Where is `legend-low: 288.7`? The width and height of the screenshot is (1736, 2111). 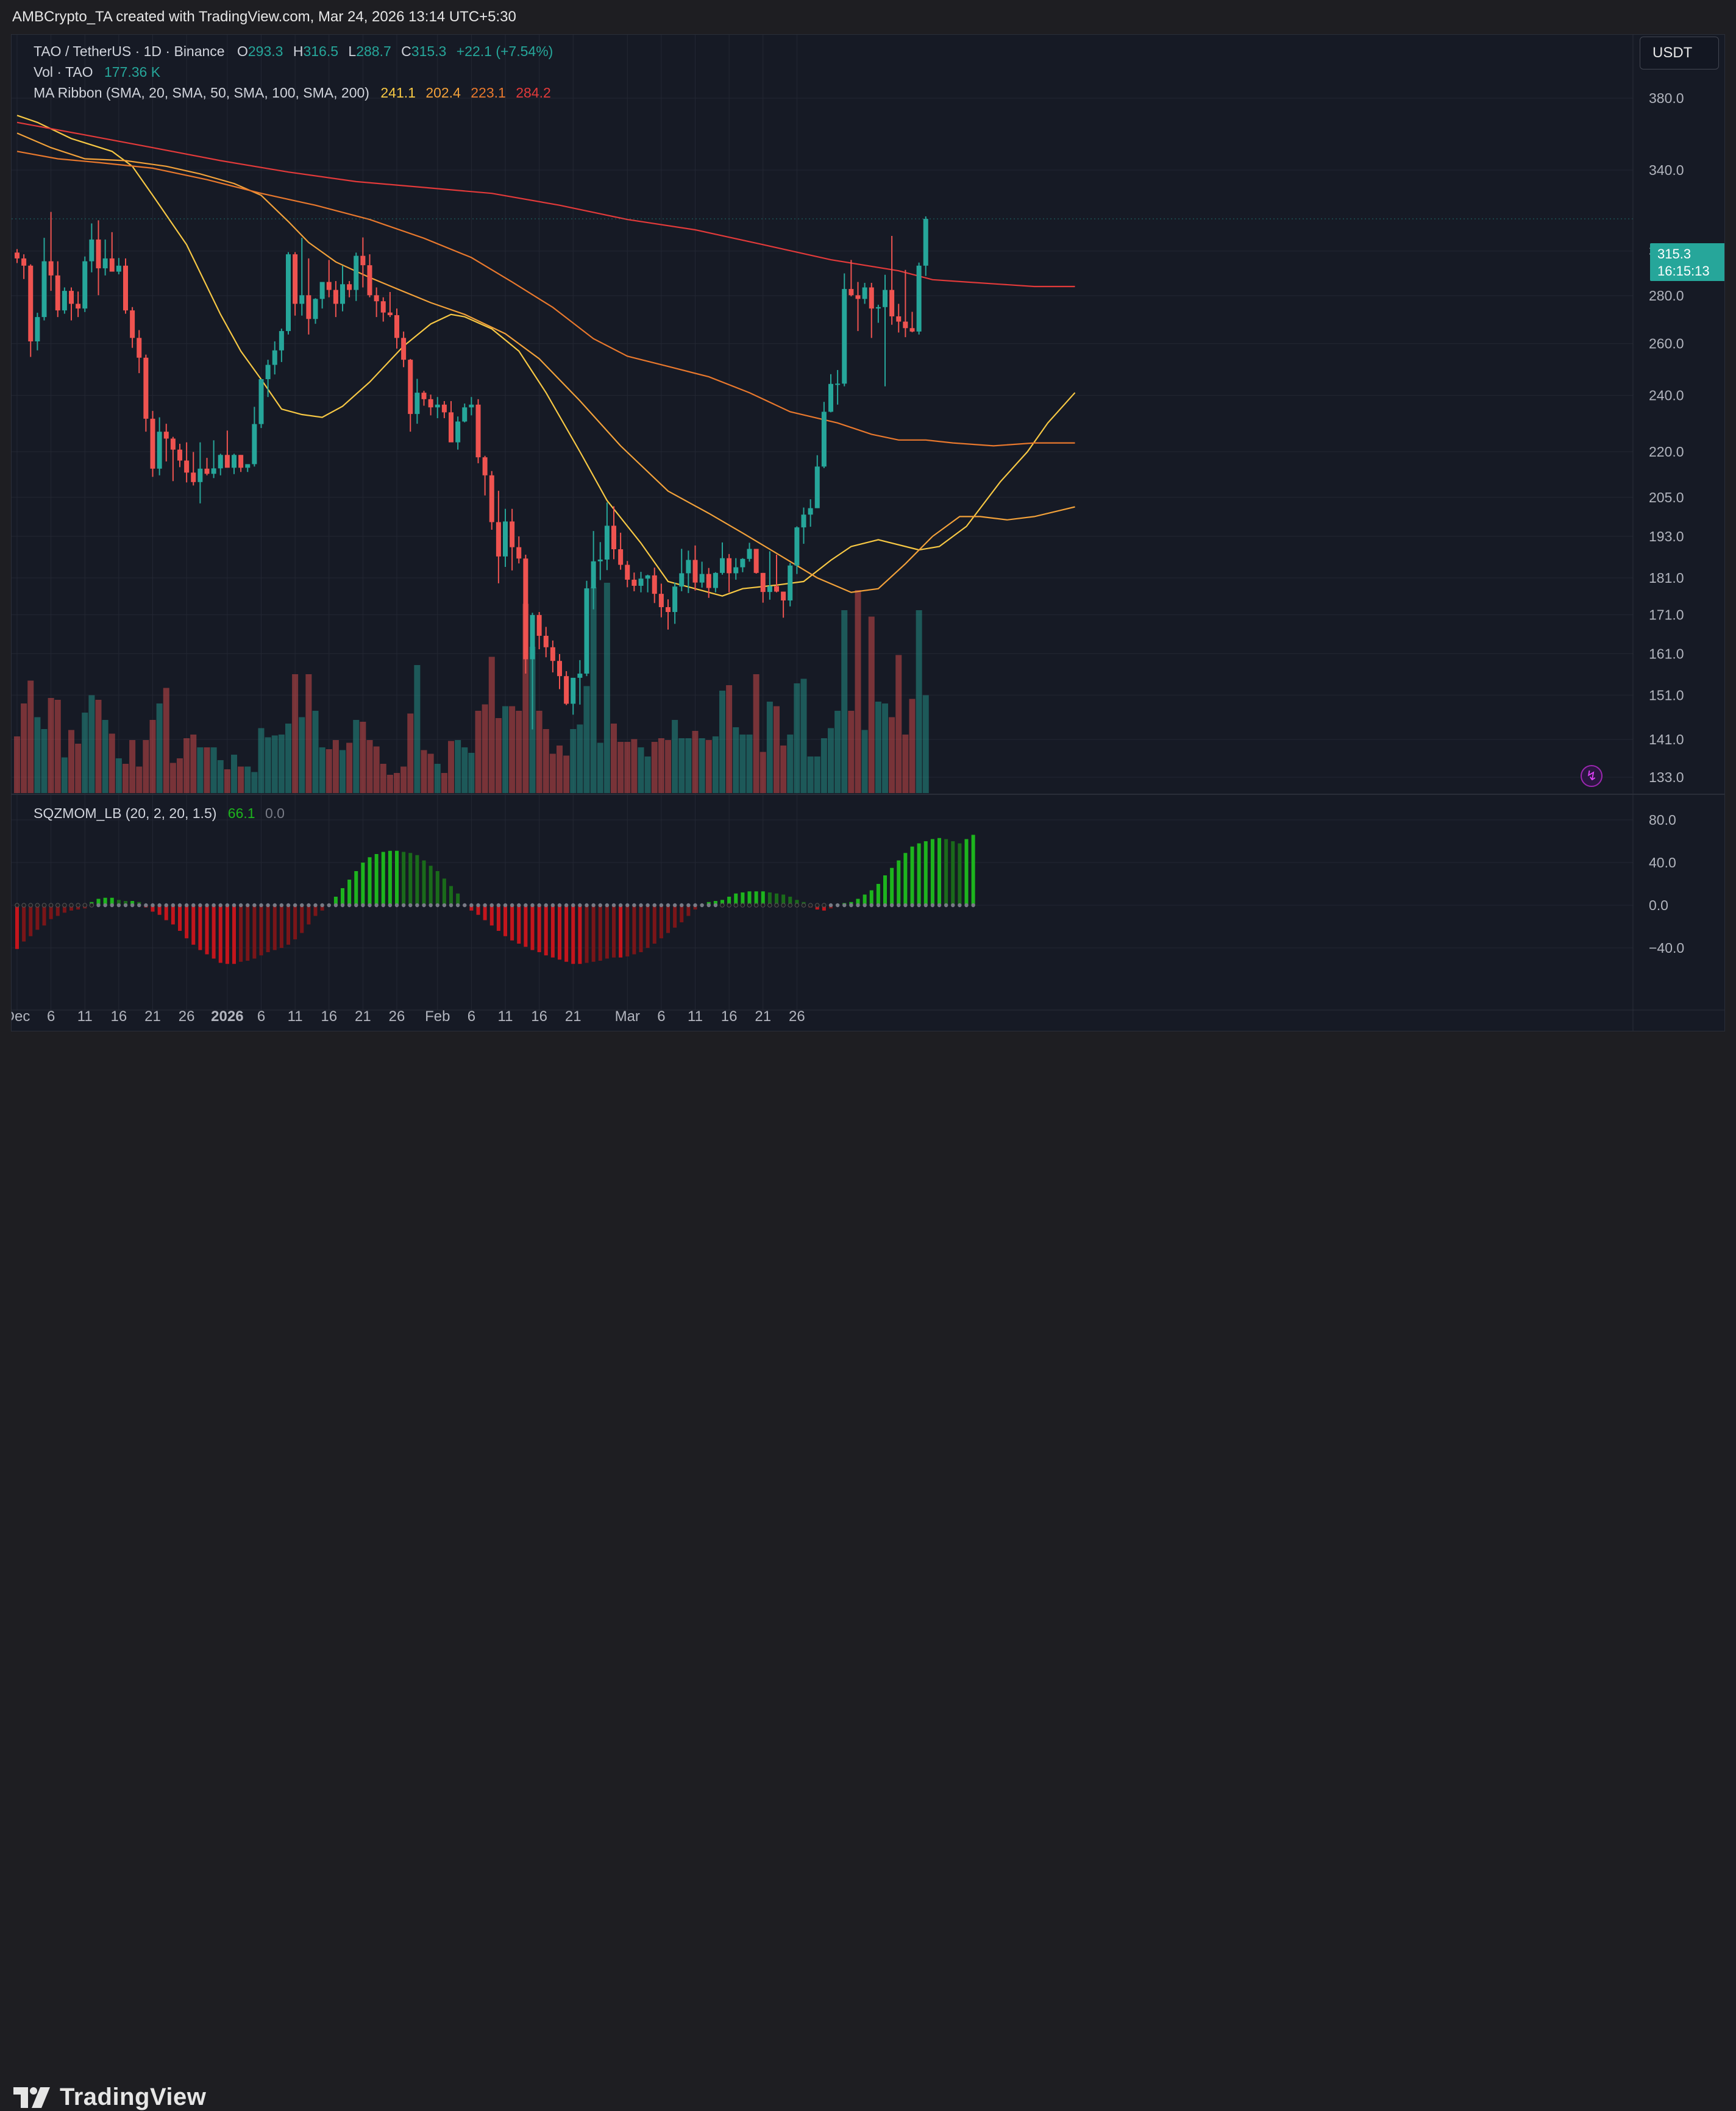
legend-low: 288.7 is located at coordinates (373, 51).